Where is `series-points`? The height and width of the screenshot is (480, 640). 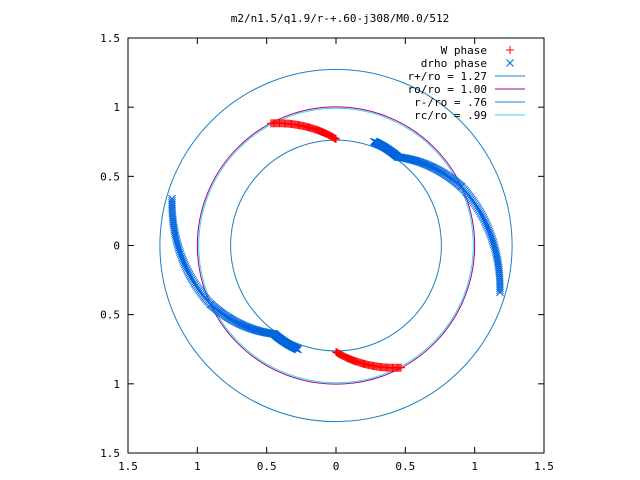
series-points is located at coordinates (336, 245).